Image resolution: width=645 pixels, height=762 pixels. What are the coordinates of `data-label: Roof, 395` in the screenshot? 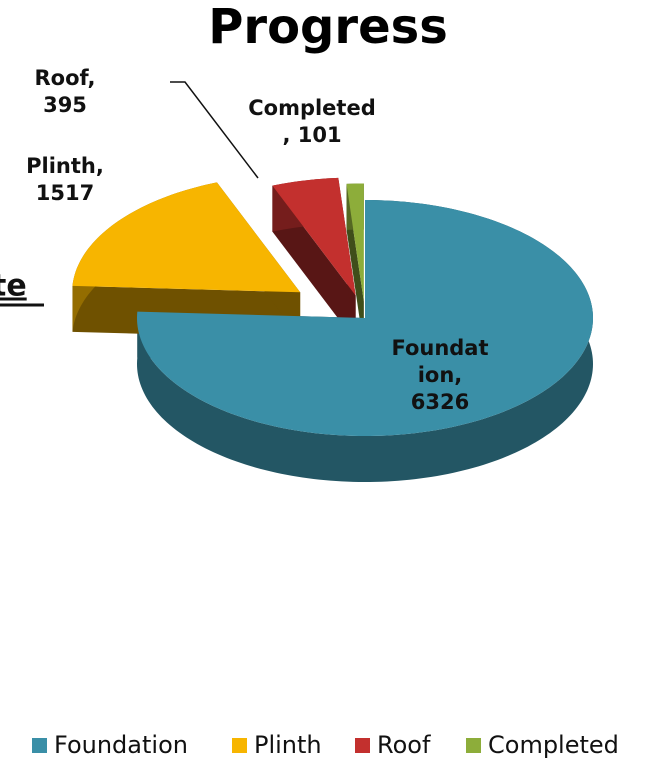 It's located at (65, 91).